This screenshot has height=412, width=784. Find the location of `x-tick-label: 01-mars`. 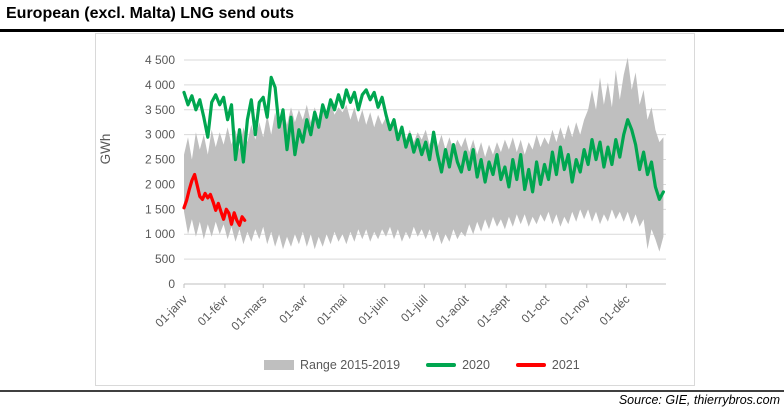

x-tick-label: 01-mars is located at coordinates (248, 312).